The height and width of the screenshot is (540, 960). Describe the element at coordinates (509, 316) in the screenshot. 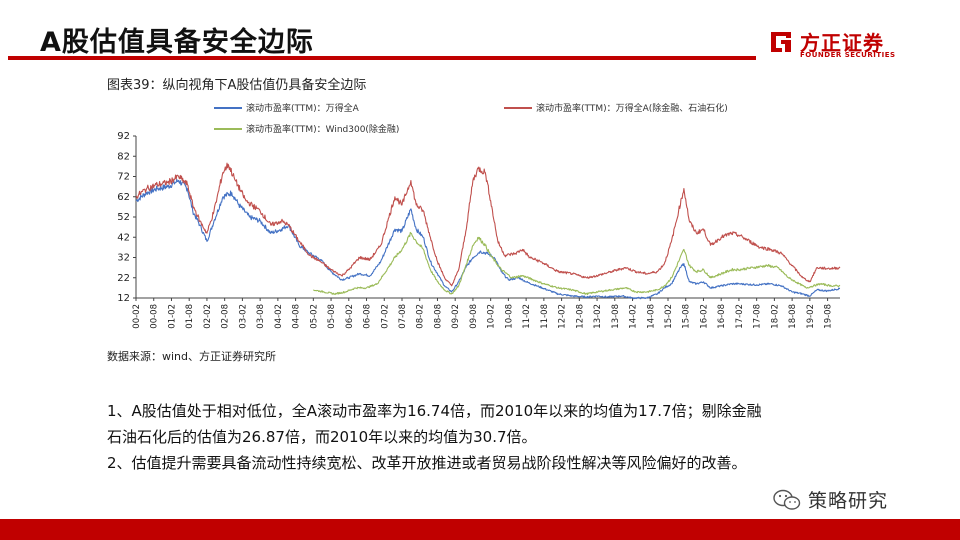

I see `x-tick-label: 10-08` at that location.